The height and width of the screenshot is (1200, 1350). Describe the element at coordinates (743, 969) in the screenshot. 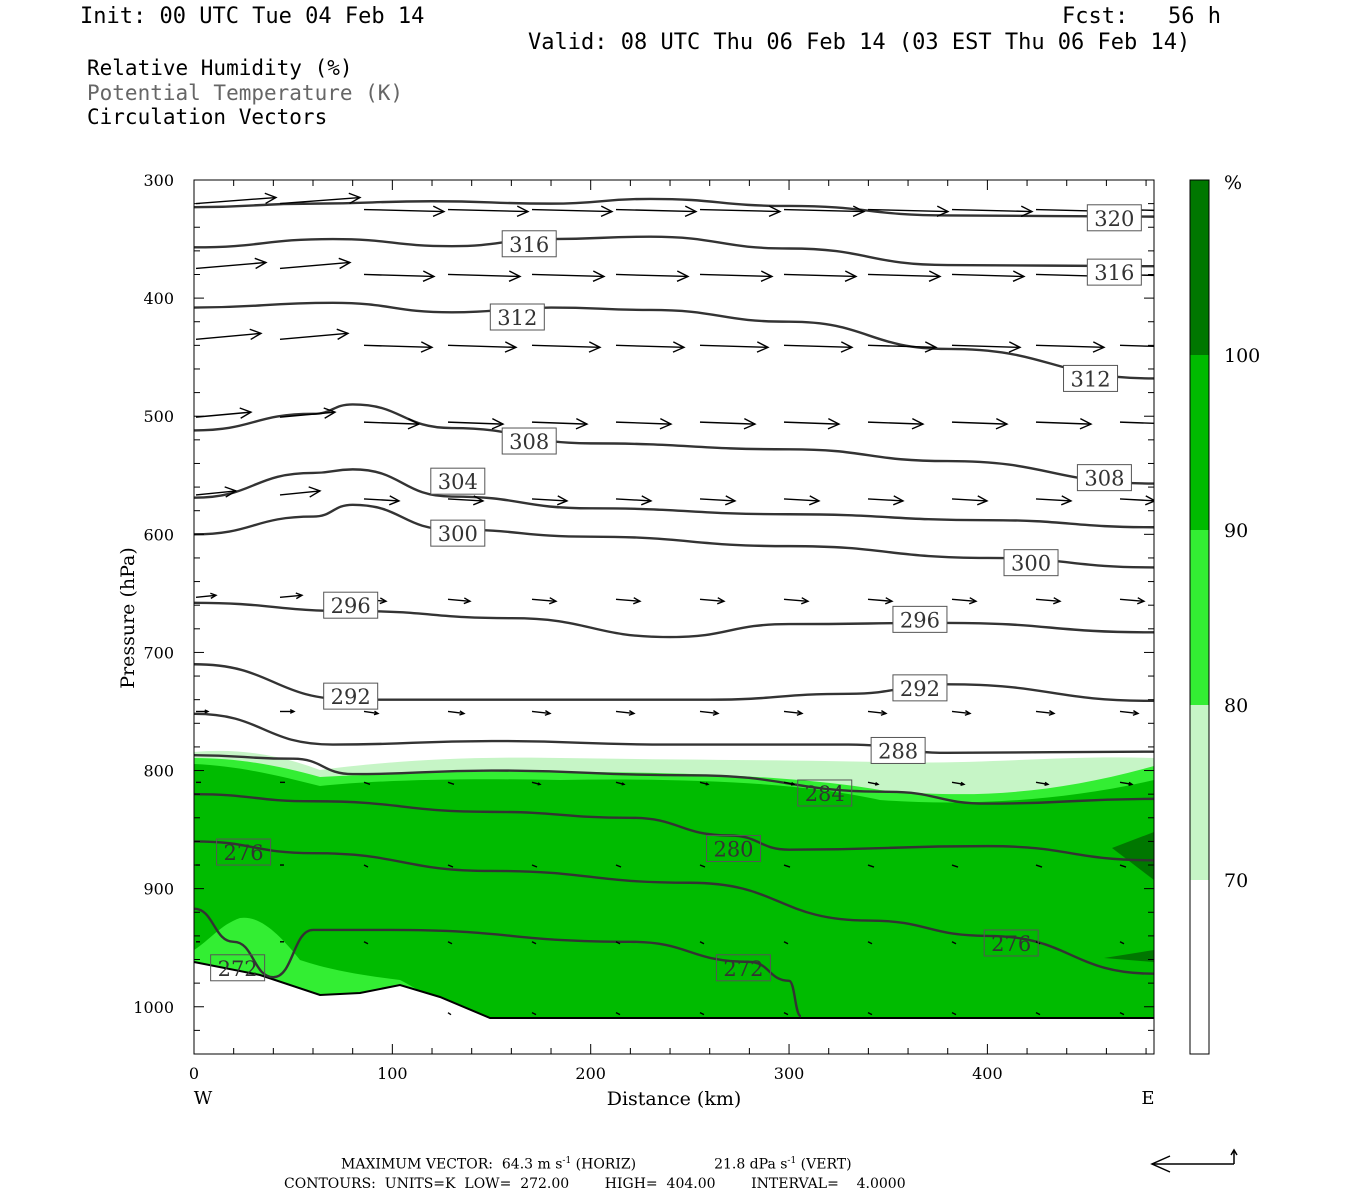

I see `contour-label-272-b: 272` at that location.